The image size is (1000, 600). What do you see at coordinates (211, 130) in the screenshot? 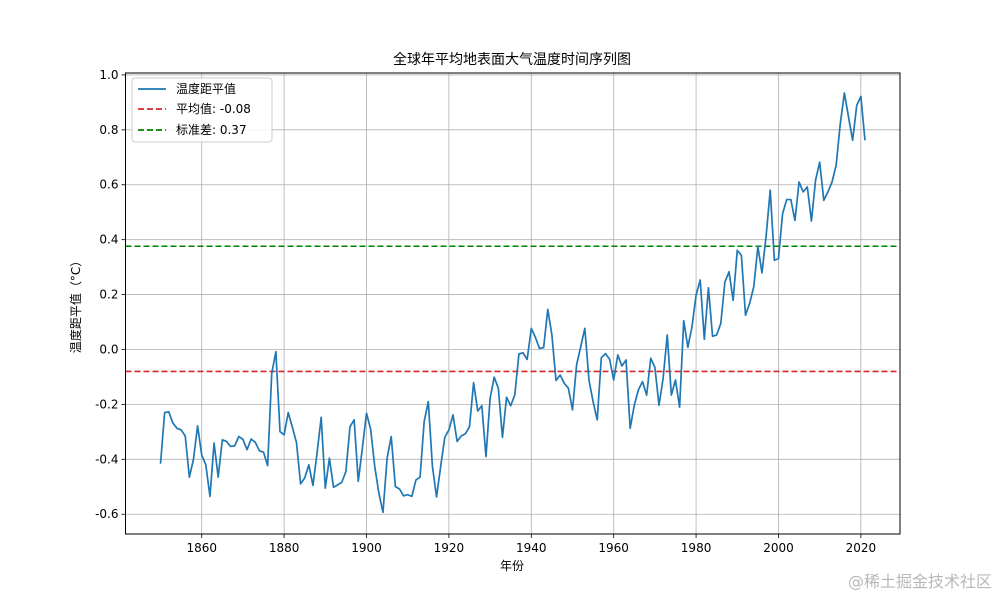
I see `legend-label-std: 标准差: 0.37` at bounding box center [211, 130].